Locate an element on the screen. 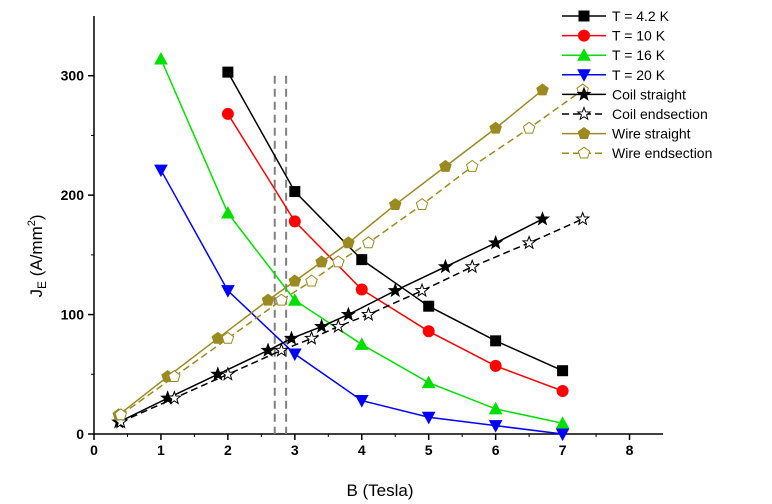 The width and height of the screenshot is (772, 504). legend-entry: T = 16 K is located at coordinates (614, 55).